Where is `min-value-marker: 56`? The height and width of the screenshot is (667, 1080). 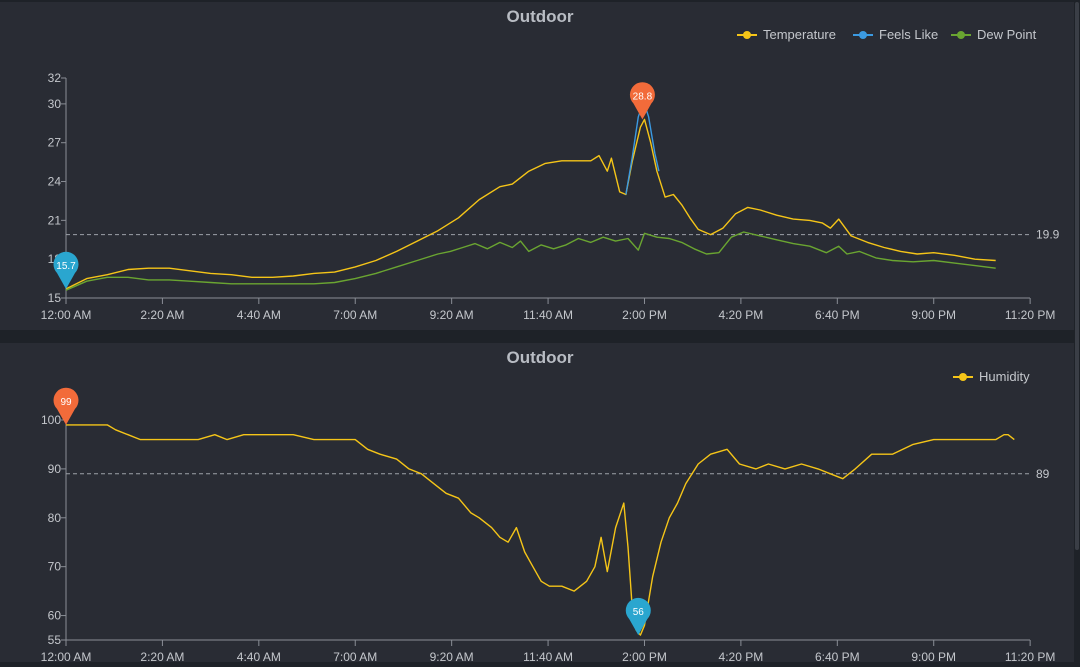
min-value-marker: 56 is located at coordinates (638, 616).